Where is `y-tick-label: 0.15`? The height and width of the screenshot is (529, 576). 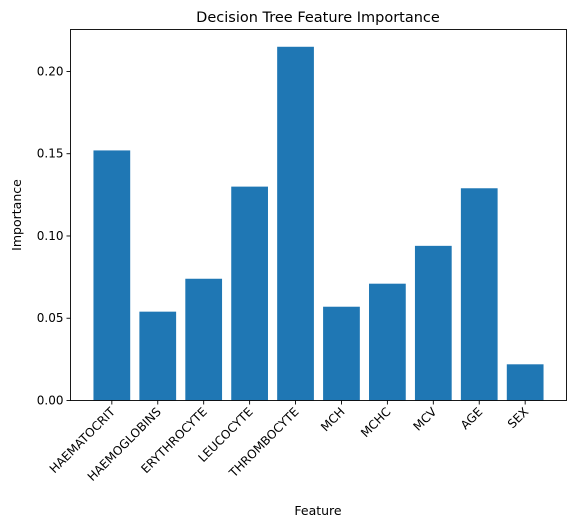
y-tick-label: 0.15 is located at coordinates (50, 154).